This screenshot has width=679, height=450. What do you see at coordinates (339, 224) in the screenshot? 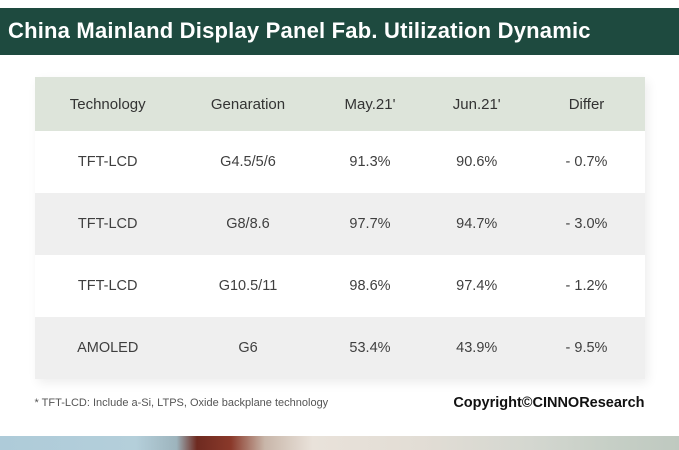
I see `table-row: TFT-LCD G8/8.6 97.7% 94.7% - 3.0%` at bounding box center [339, 224].